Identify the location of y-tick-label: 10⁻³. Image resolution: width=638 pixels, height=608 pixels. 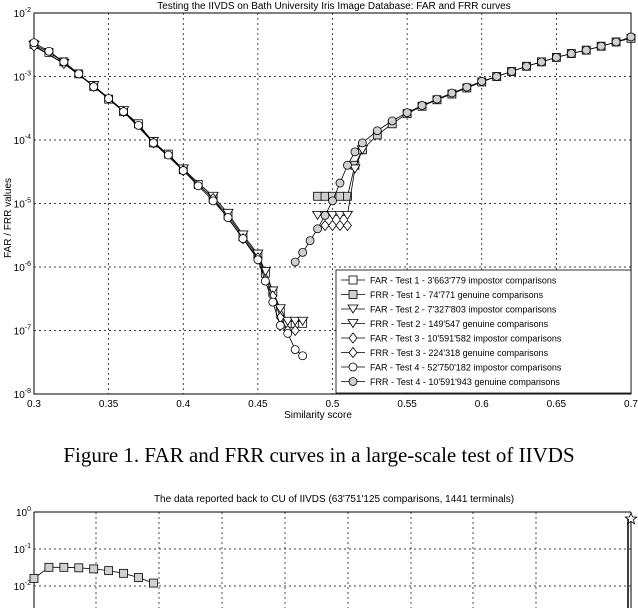
(22, 77).